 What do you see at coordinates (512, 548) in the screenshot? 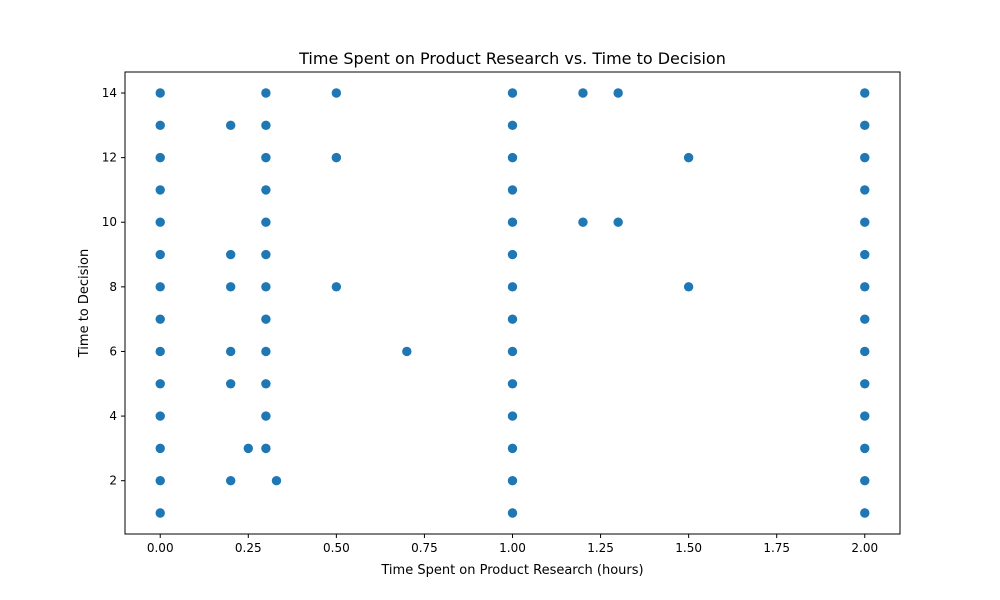
I see `x-tick-label: 1.00` at bounding box center [512, 548].